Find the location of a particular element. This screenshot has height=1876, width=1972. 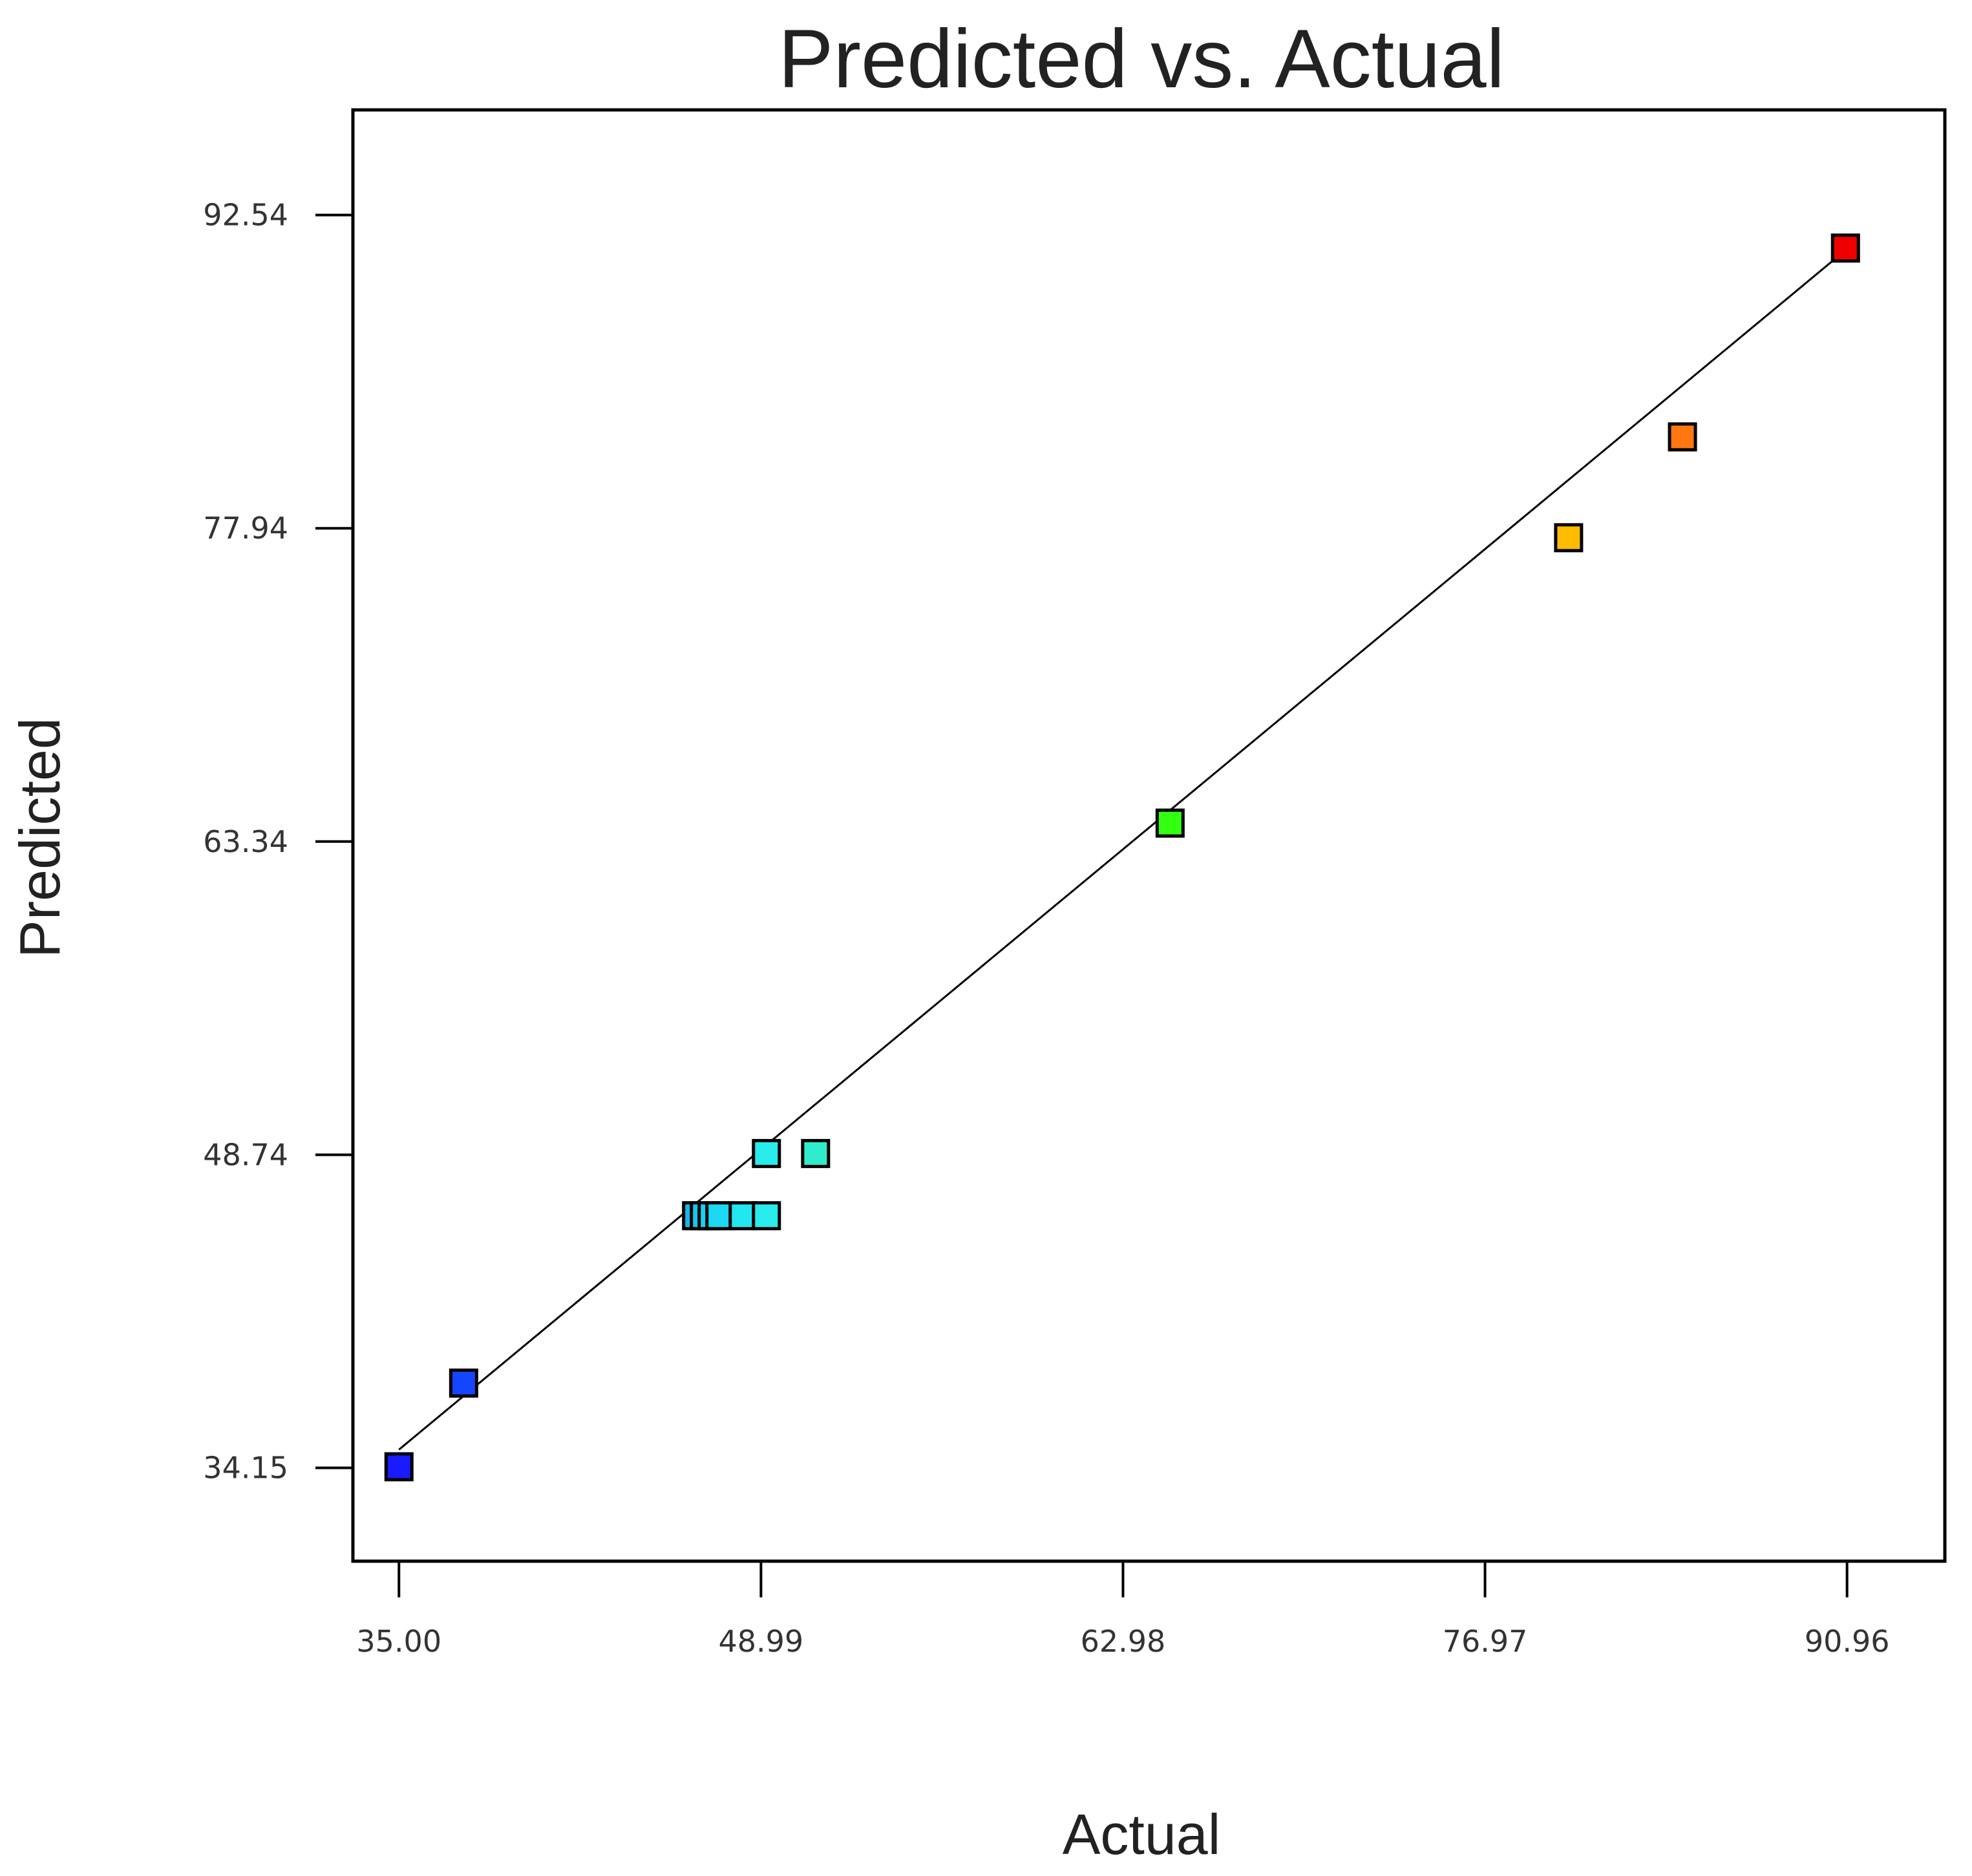

y-tick-label: 63.34 is located at coordinates (245, 842).